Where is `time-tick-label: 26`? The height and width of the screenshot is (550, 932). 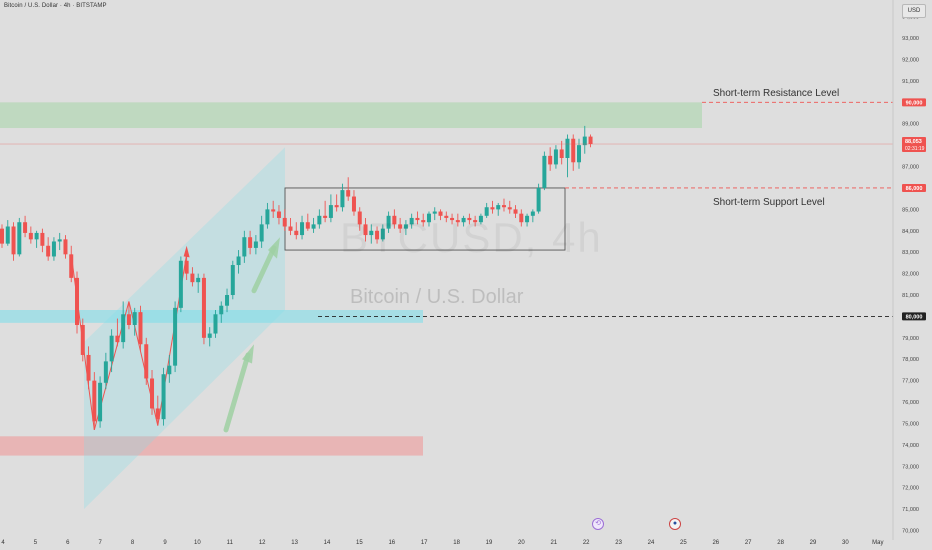 time-tick-label: 26 is located at coordinates (715, 543).